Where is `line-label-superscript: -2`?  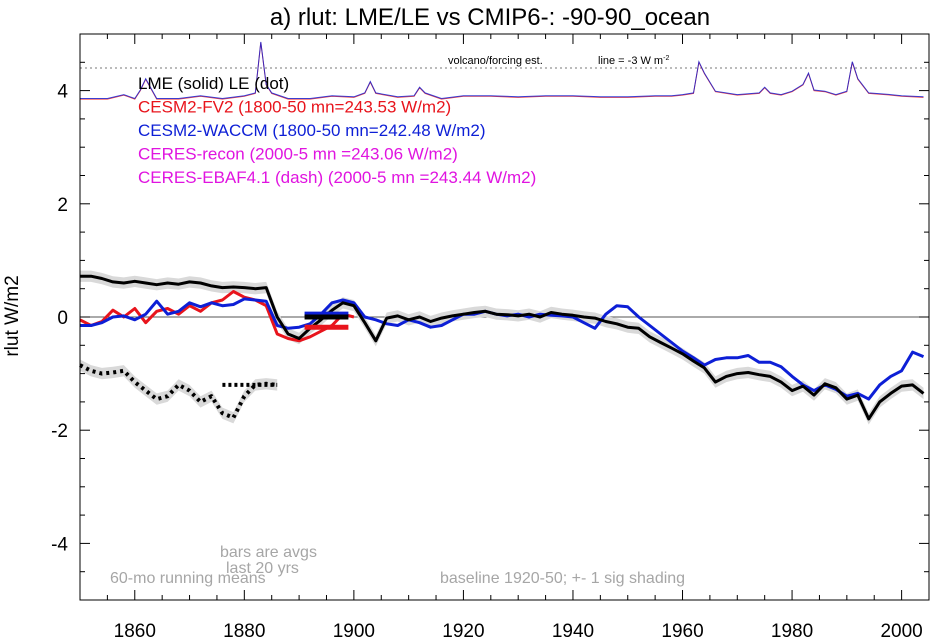 line-label-superscript: -2 is located at coordinates (666, 58).